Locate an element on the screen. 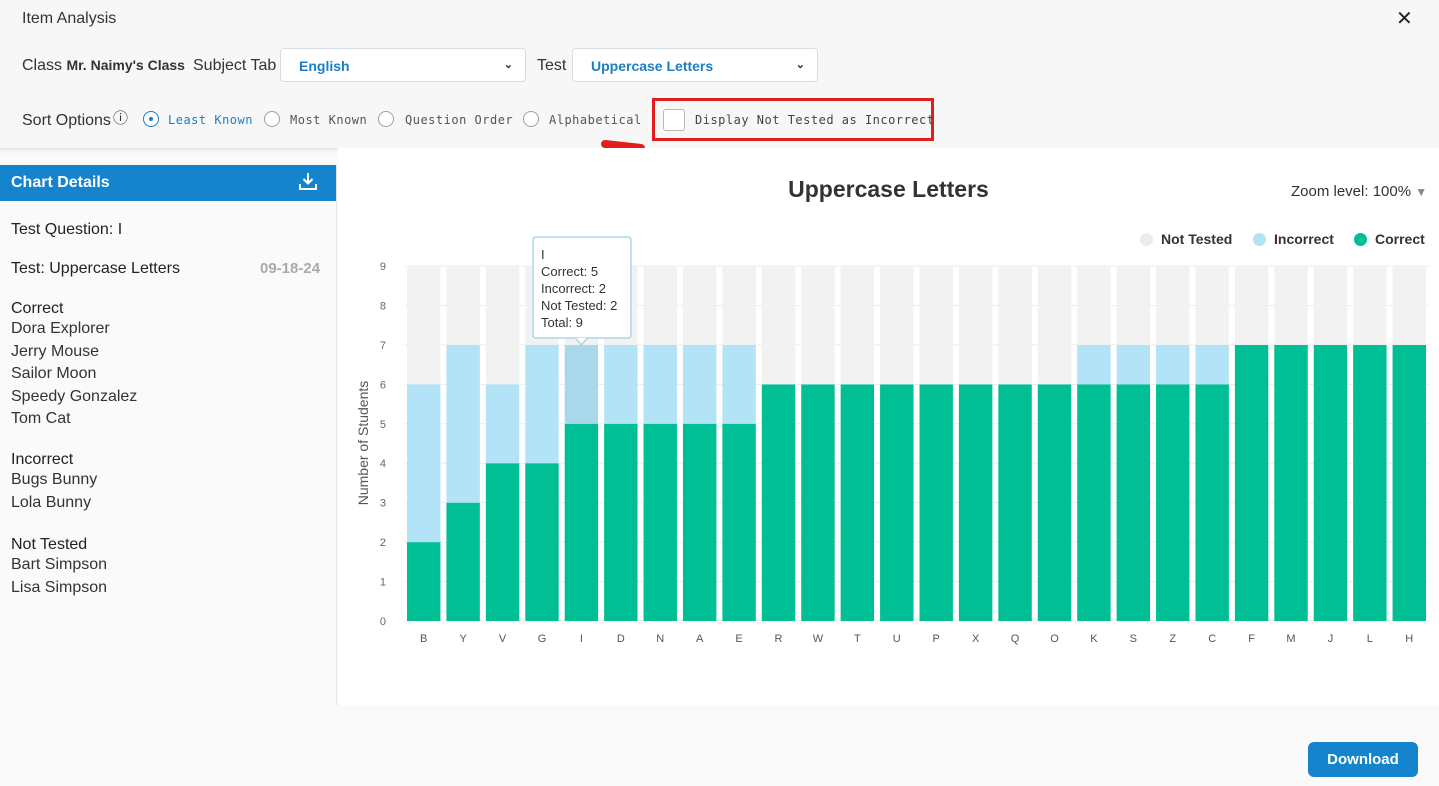 The image size is (1439, 786). chart-details-header: Chart Details is located at coordinates (168, 183).